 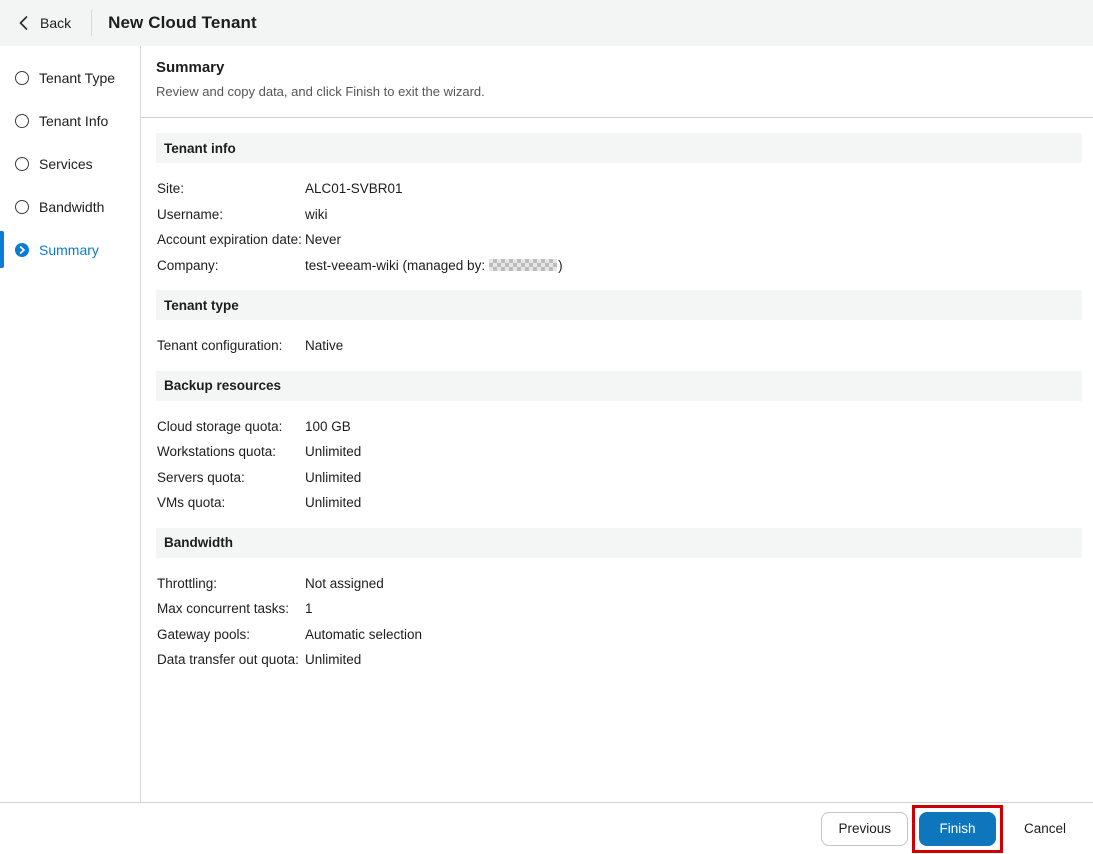 I want to click on section-rows: Tenant configuration: Native, so click(x=619, y=345).